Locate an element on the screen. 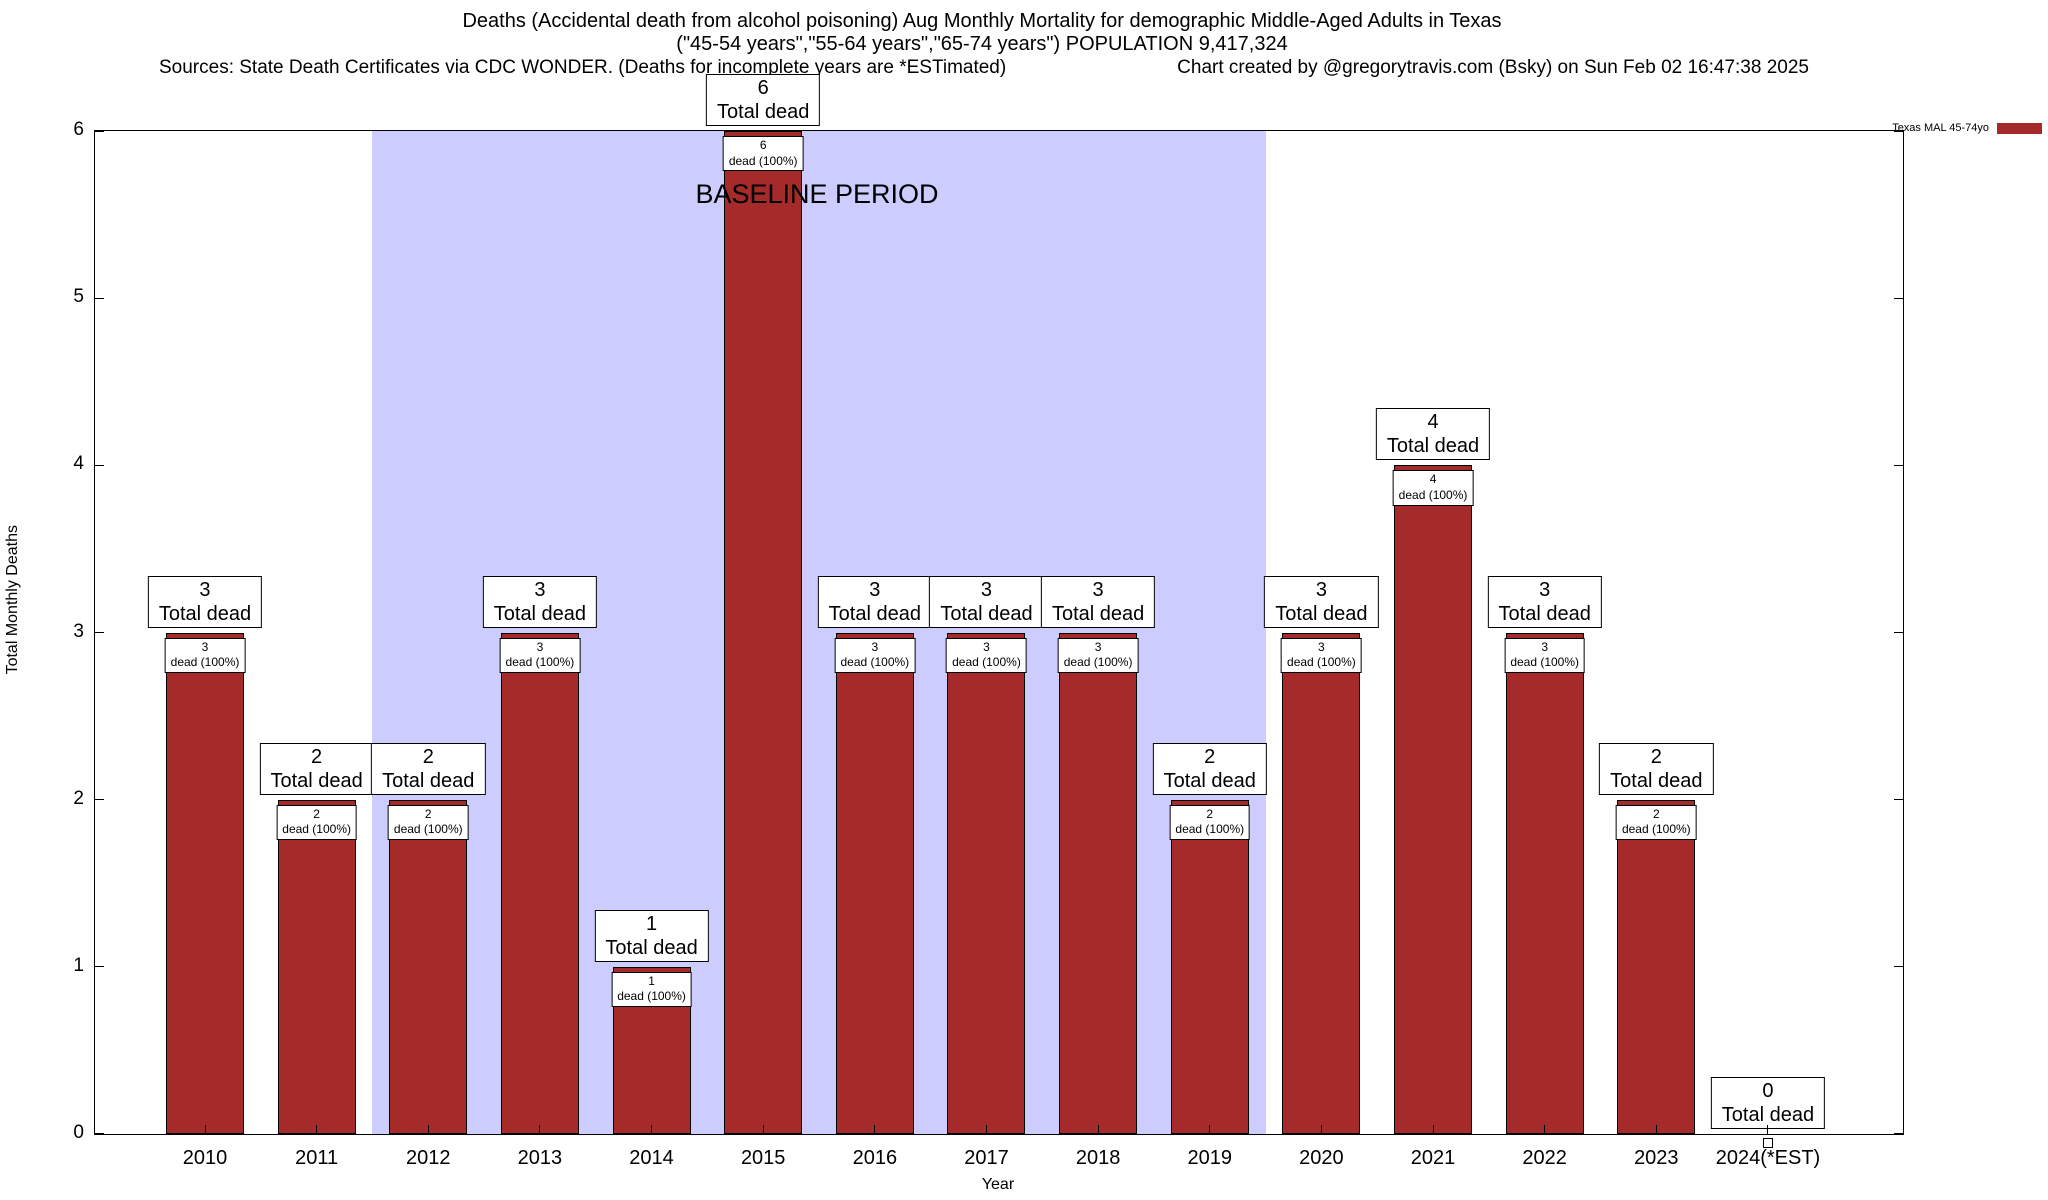 The height and width of the screenshot is (1200, 2048). dead-pct-box-2016: 3 dead (100%) is located at coordinates (875, 655).